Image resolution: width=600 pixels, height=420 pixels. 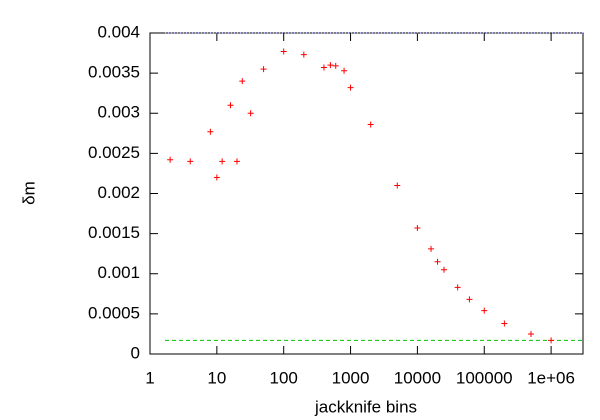 I want to click on y-tick-label: 0.0025, so click(x=114, y=152).